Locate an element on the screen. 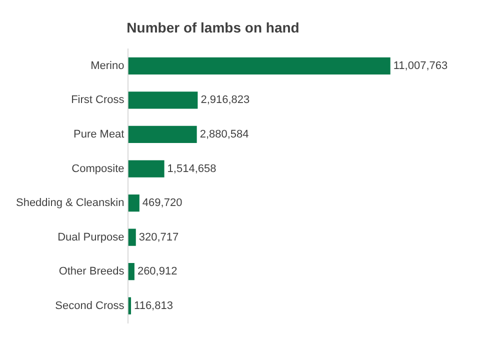  data-label: 11,007,763 is located at coordinates (420, 66).